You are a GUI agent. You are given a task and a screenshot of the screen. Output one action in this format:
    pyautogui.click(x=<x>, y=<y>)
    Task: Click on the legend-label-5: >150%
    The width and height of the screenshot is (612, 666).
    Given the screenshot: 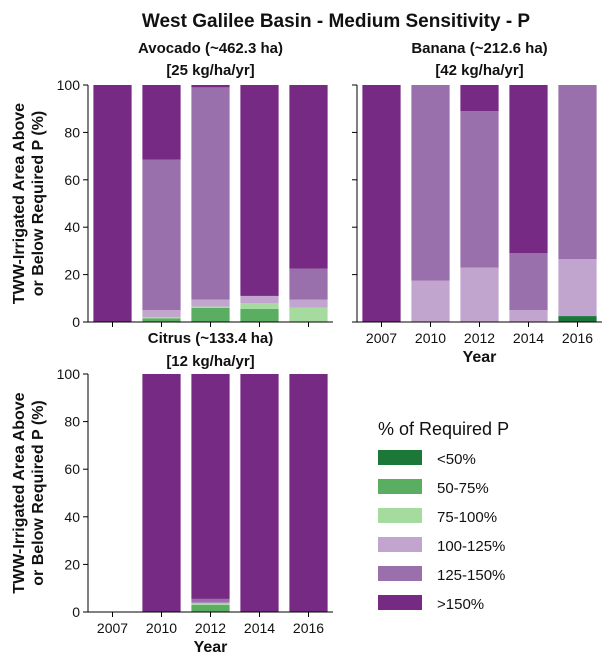 What is the action you would take?
    pyautogui.click(x=460, y=604)
    